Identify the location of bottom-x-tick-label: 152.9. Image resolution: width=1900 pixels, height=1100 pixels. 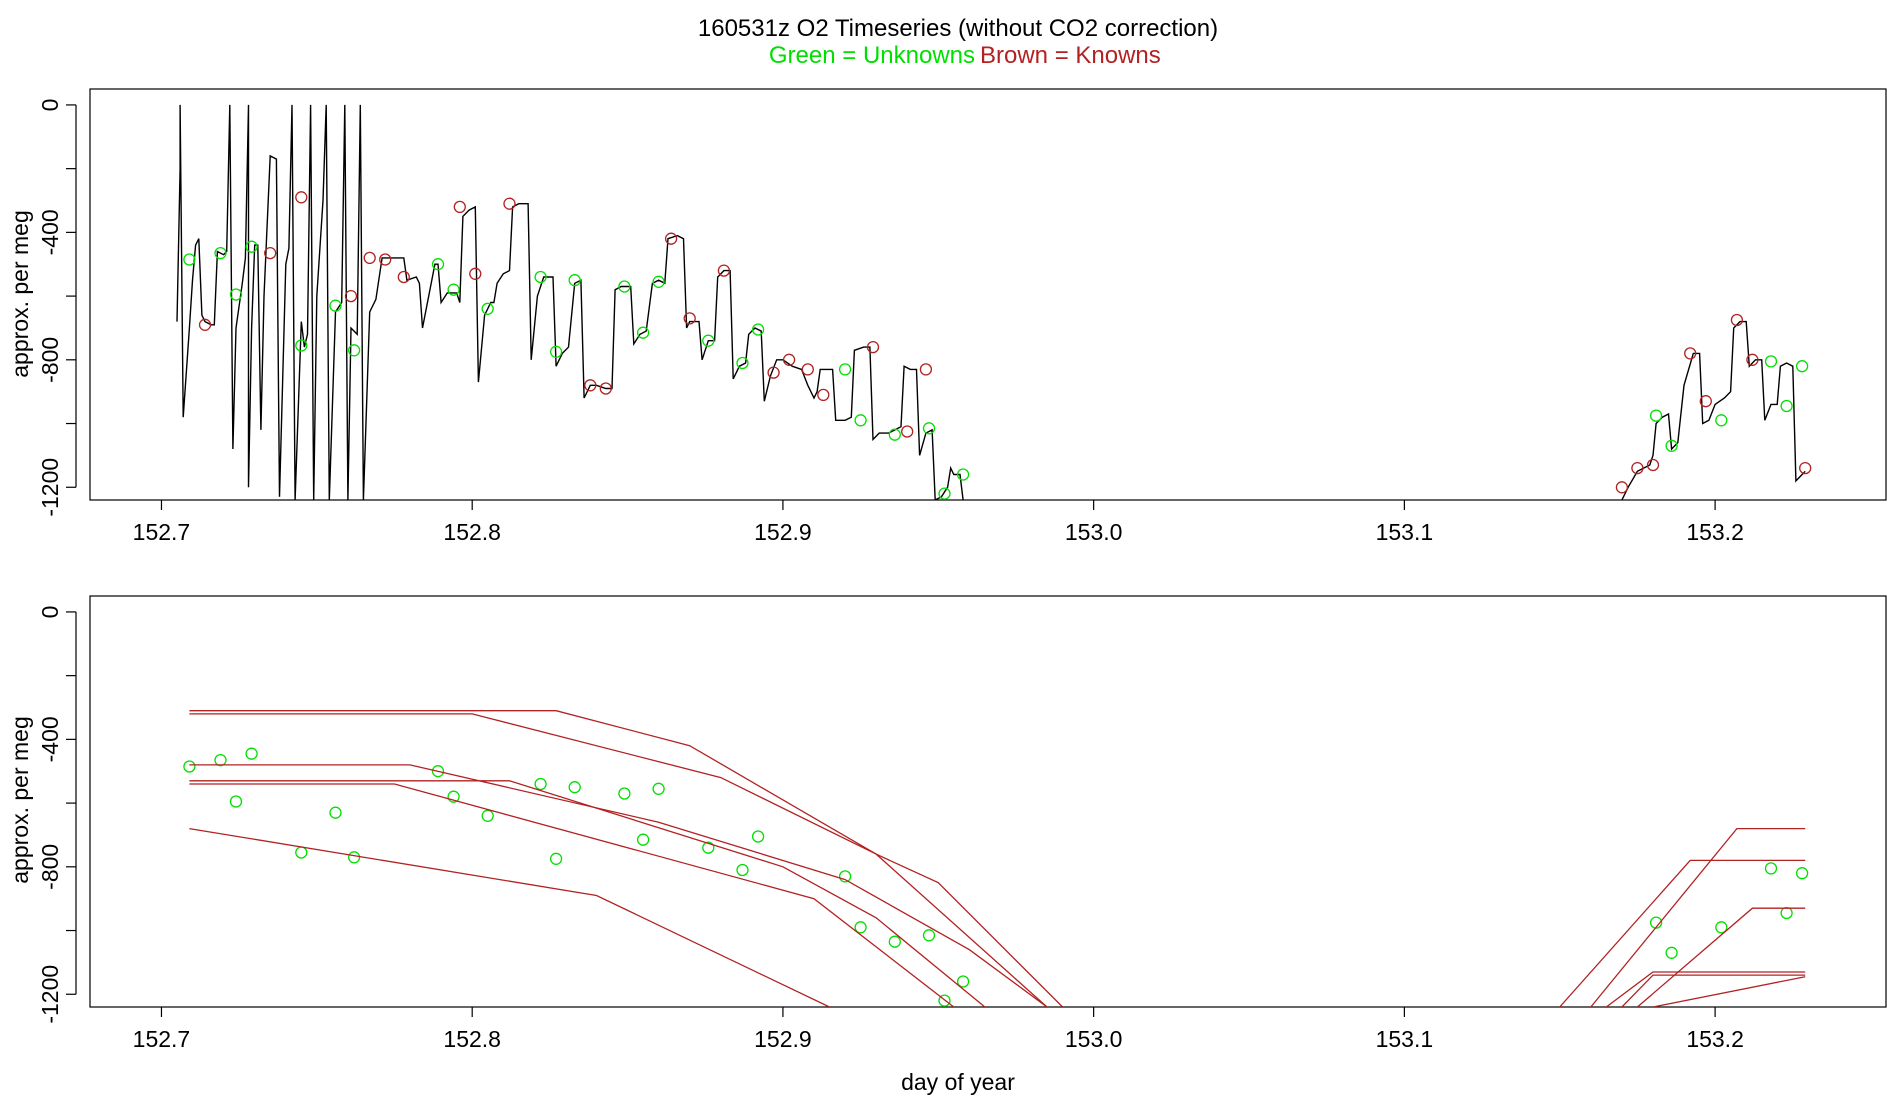
(783, 1039).